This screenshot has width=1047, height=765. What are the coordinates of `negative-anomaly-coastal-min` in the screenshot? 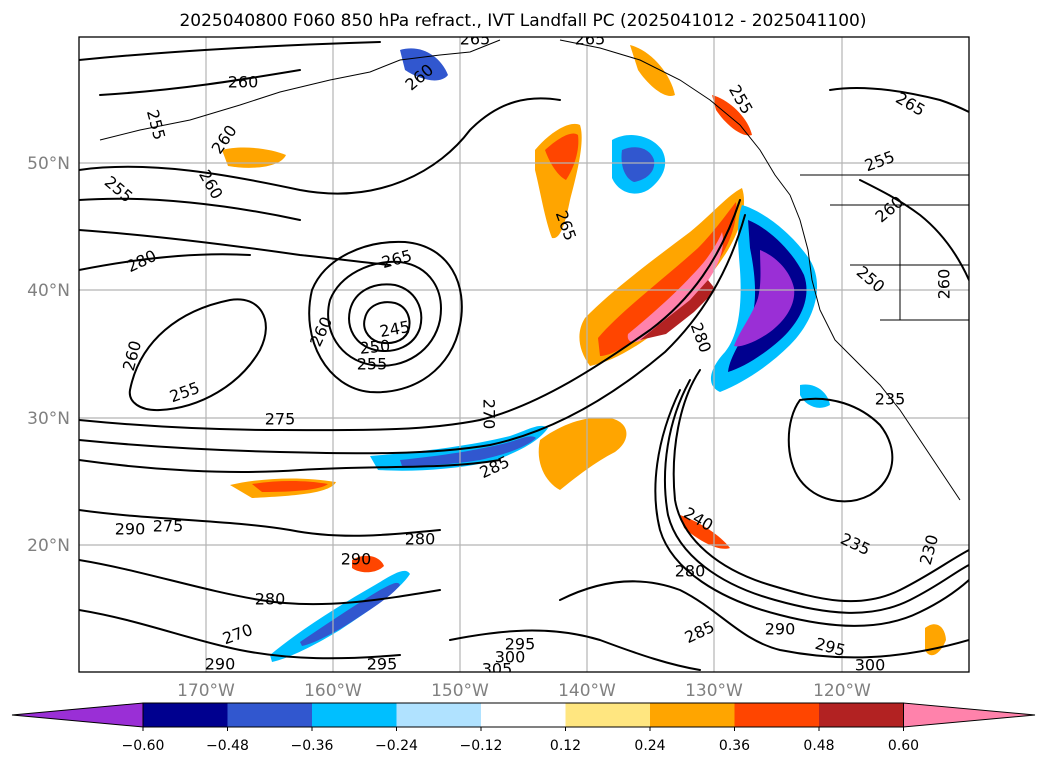 It's located at (764, 298).